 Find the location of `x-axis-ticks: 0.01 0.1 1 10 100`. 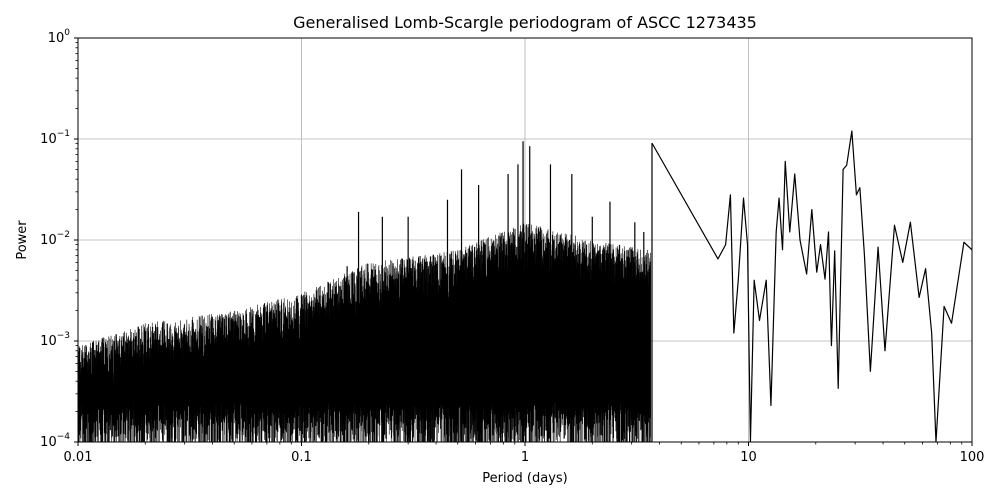

x-axis-ticks: 0.01 0.1 1 10 100 is located at coordinates (524, 453).